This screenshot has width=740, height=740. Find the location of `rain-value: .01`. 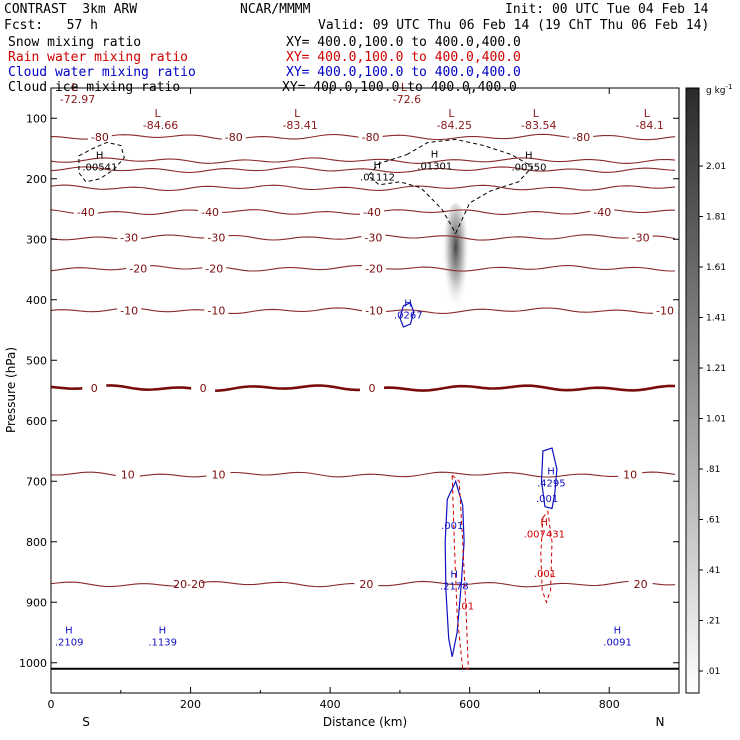

rain-value: .01 is located at coordinates (466, 606).